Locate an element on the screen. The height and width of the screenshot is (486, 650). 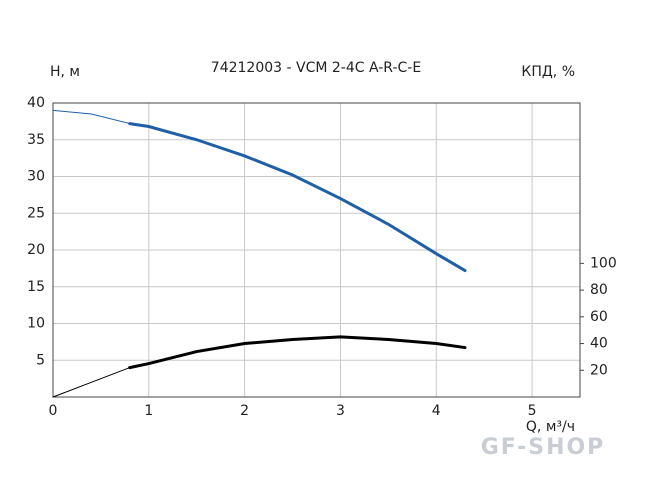
chart-title: 74212003 - VCM 2-4C A-R-C-E is located at coordinates (316, 68).